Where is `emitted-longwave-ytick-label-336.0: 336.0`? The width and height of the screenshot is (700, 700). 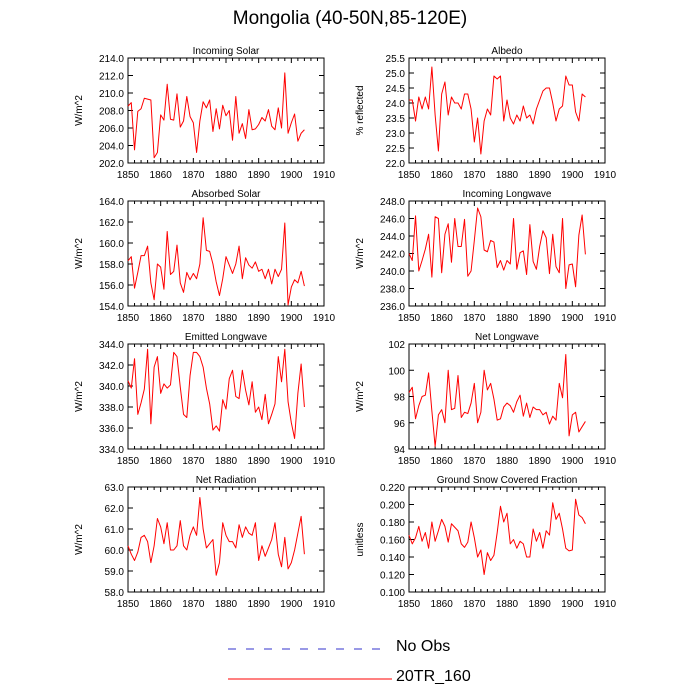
emitted-longwave-ytick-label-336.0: 336.0 is located at coordinates (111, 429).